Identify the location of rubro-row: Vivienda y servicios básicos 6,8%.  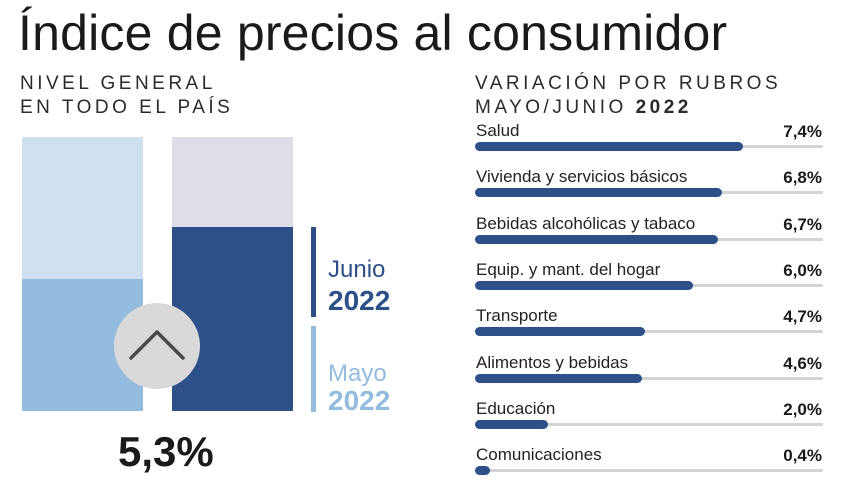
(649, 187).